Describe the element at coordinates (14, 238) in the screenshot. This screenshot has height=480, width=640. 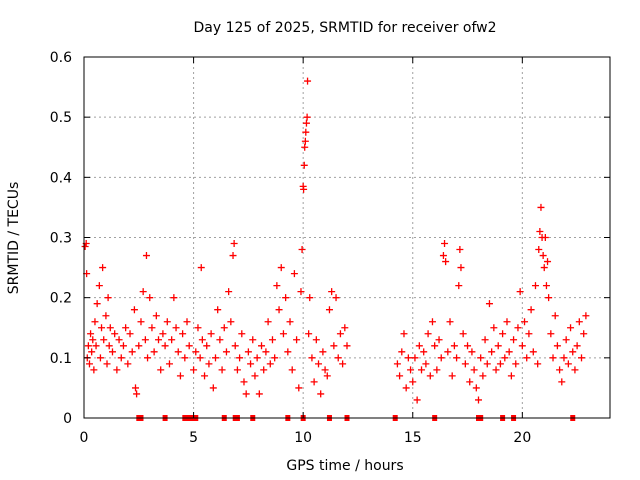
I see `y-axis-label: SRMTID / TECUs` at that location.